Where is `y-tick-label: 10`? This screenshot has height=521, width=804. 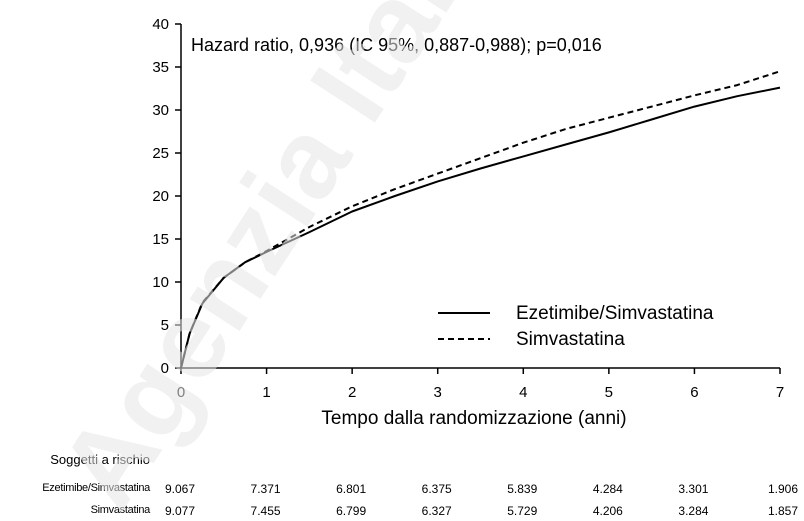 y-tick-label: 10 is located at coordinates (160, 282).